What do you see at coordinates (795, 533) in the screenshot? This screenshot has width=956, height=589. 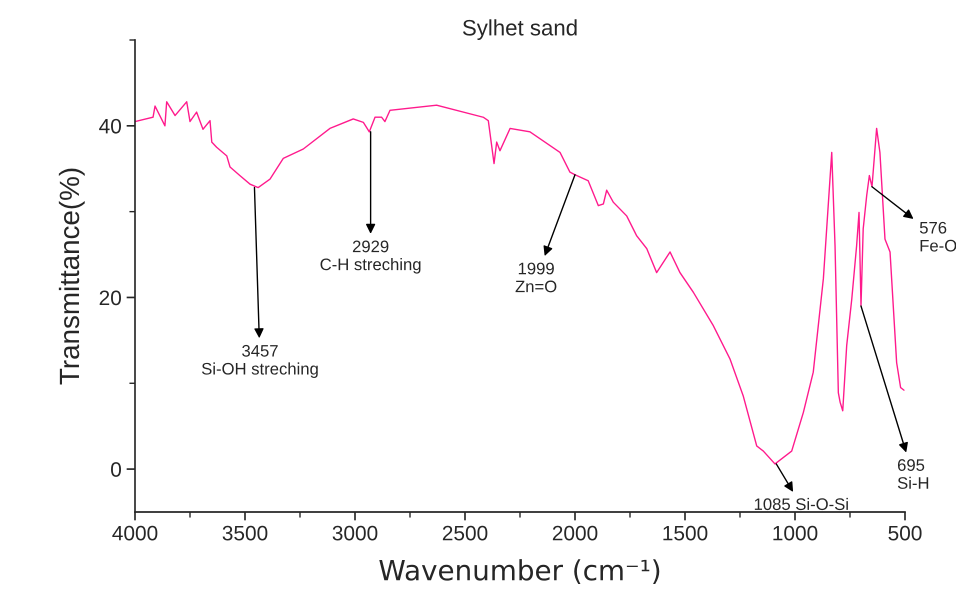 I see `x-tick-label: 1000` at bounding box center [795, 533].